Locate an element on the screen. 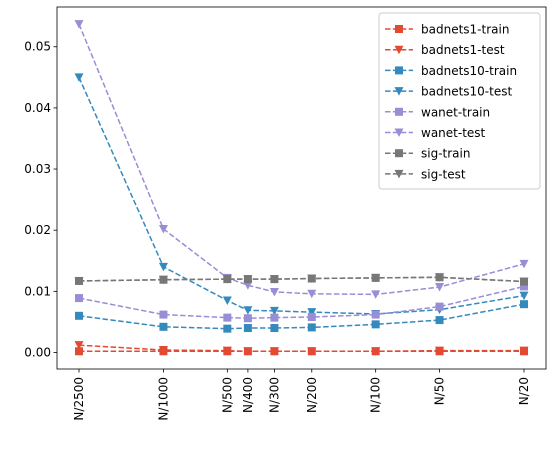  legend-box is located at coordinates (459, 101).